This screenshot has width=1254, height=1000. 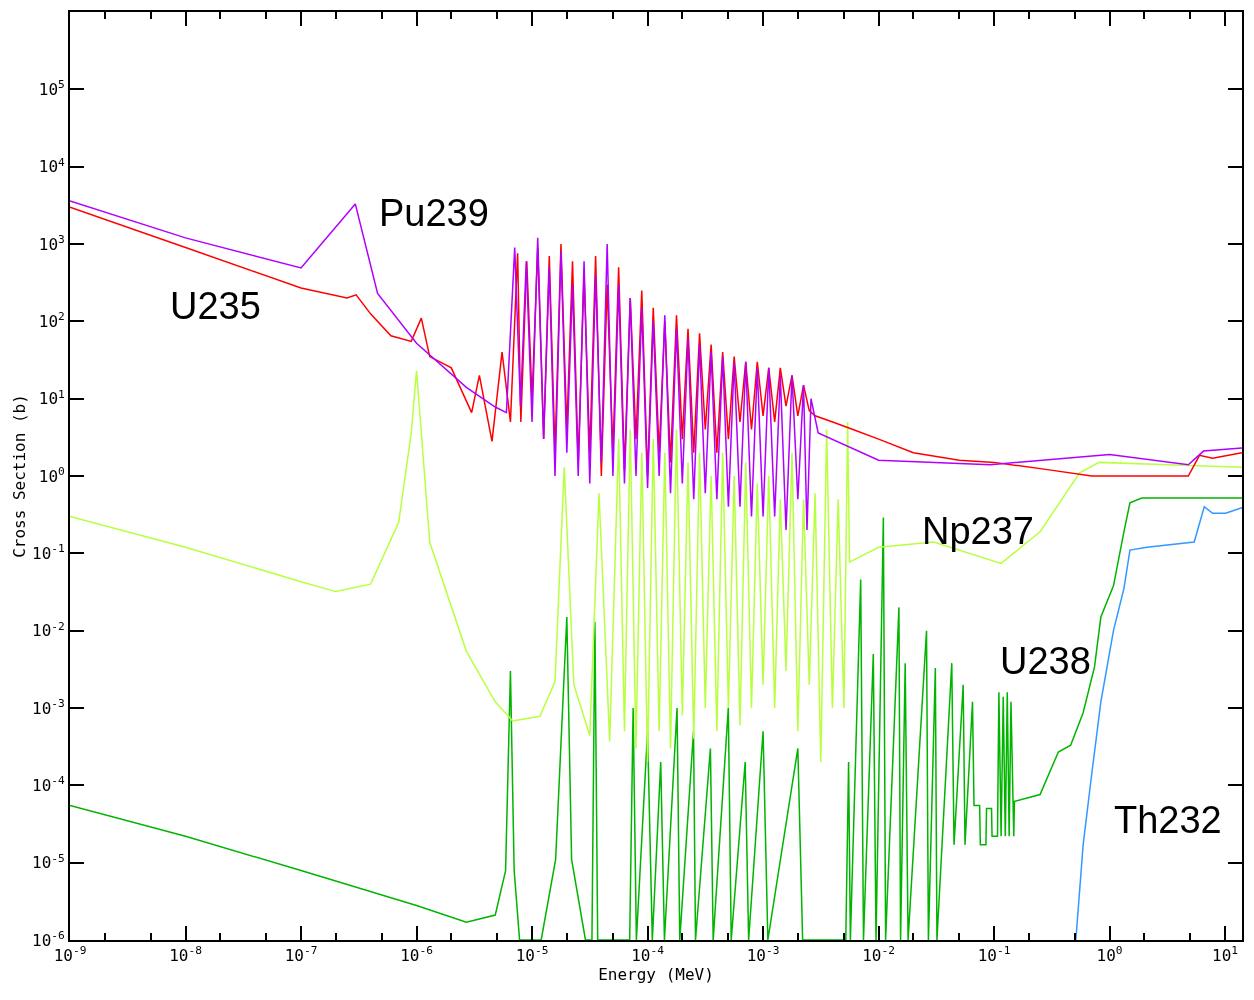 I want to click on x-tick-label: 10$^{-8}$, so click(x=186, y=955).